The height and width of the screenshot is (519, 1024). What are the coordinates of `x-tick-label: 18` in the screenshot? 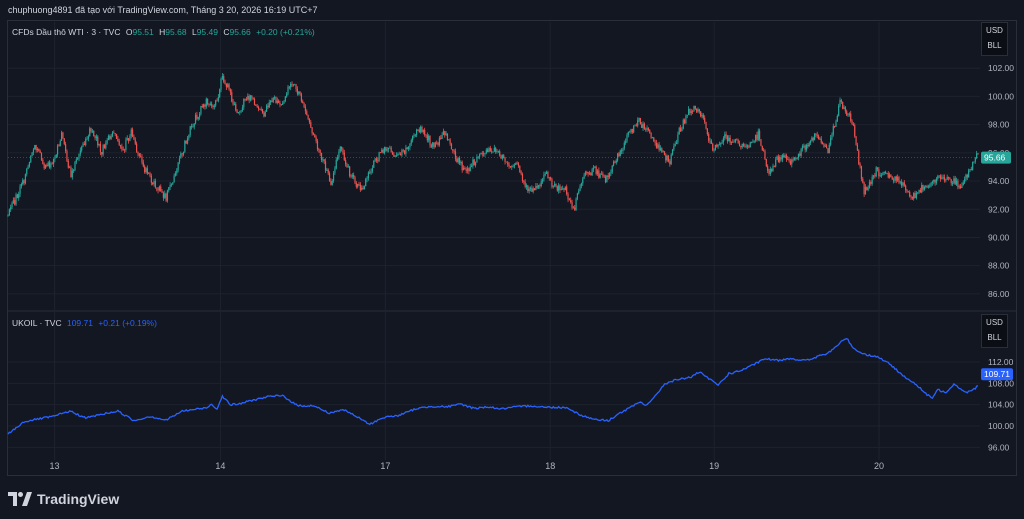 It's located at (550, 466).